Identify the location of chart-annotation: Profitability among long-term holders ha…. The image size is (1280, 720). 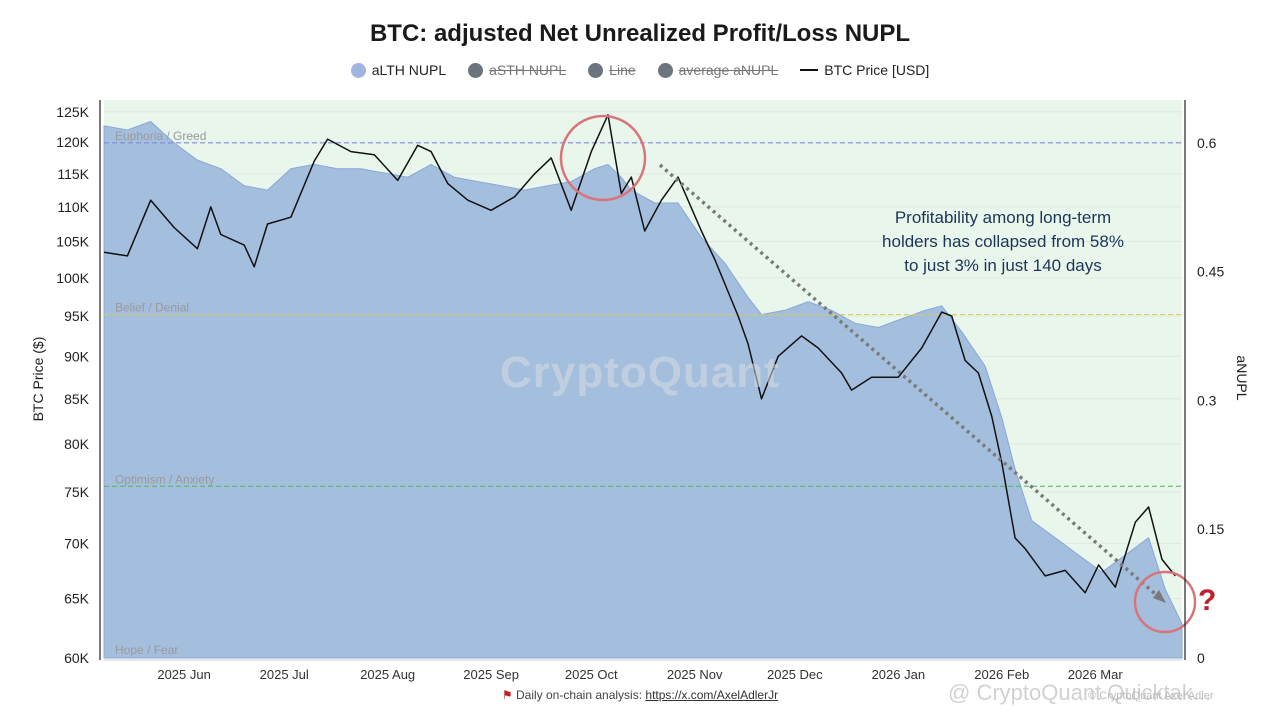
(1003, 242).